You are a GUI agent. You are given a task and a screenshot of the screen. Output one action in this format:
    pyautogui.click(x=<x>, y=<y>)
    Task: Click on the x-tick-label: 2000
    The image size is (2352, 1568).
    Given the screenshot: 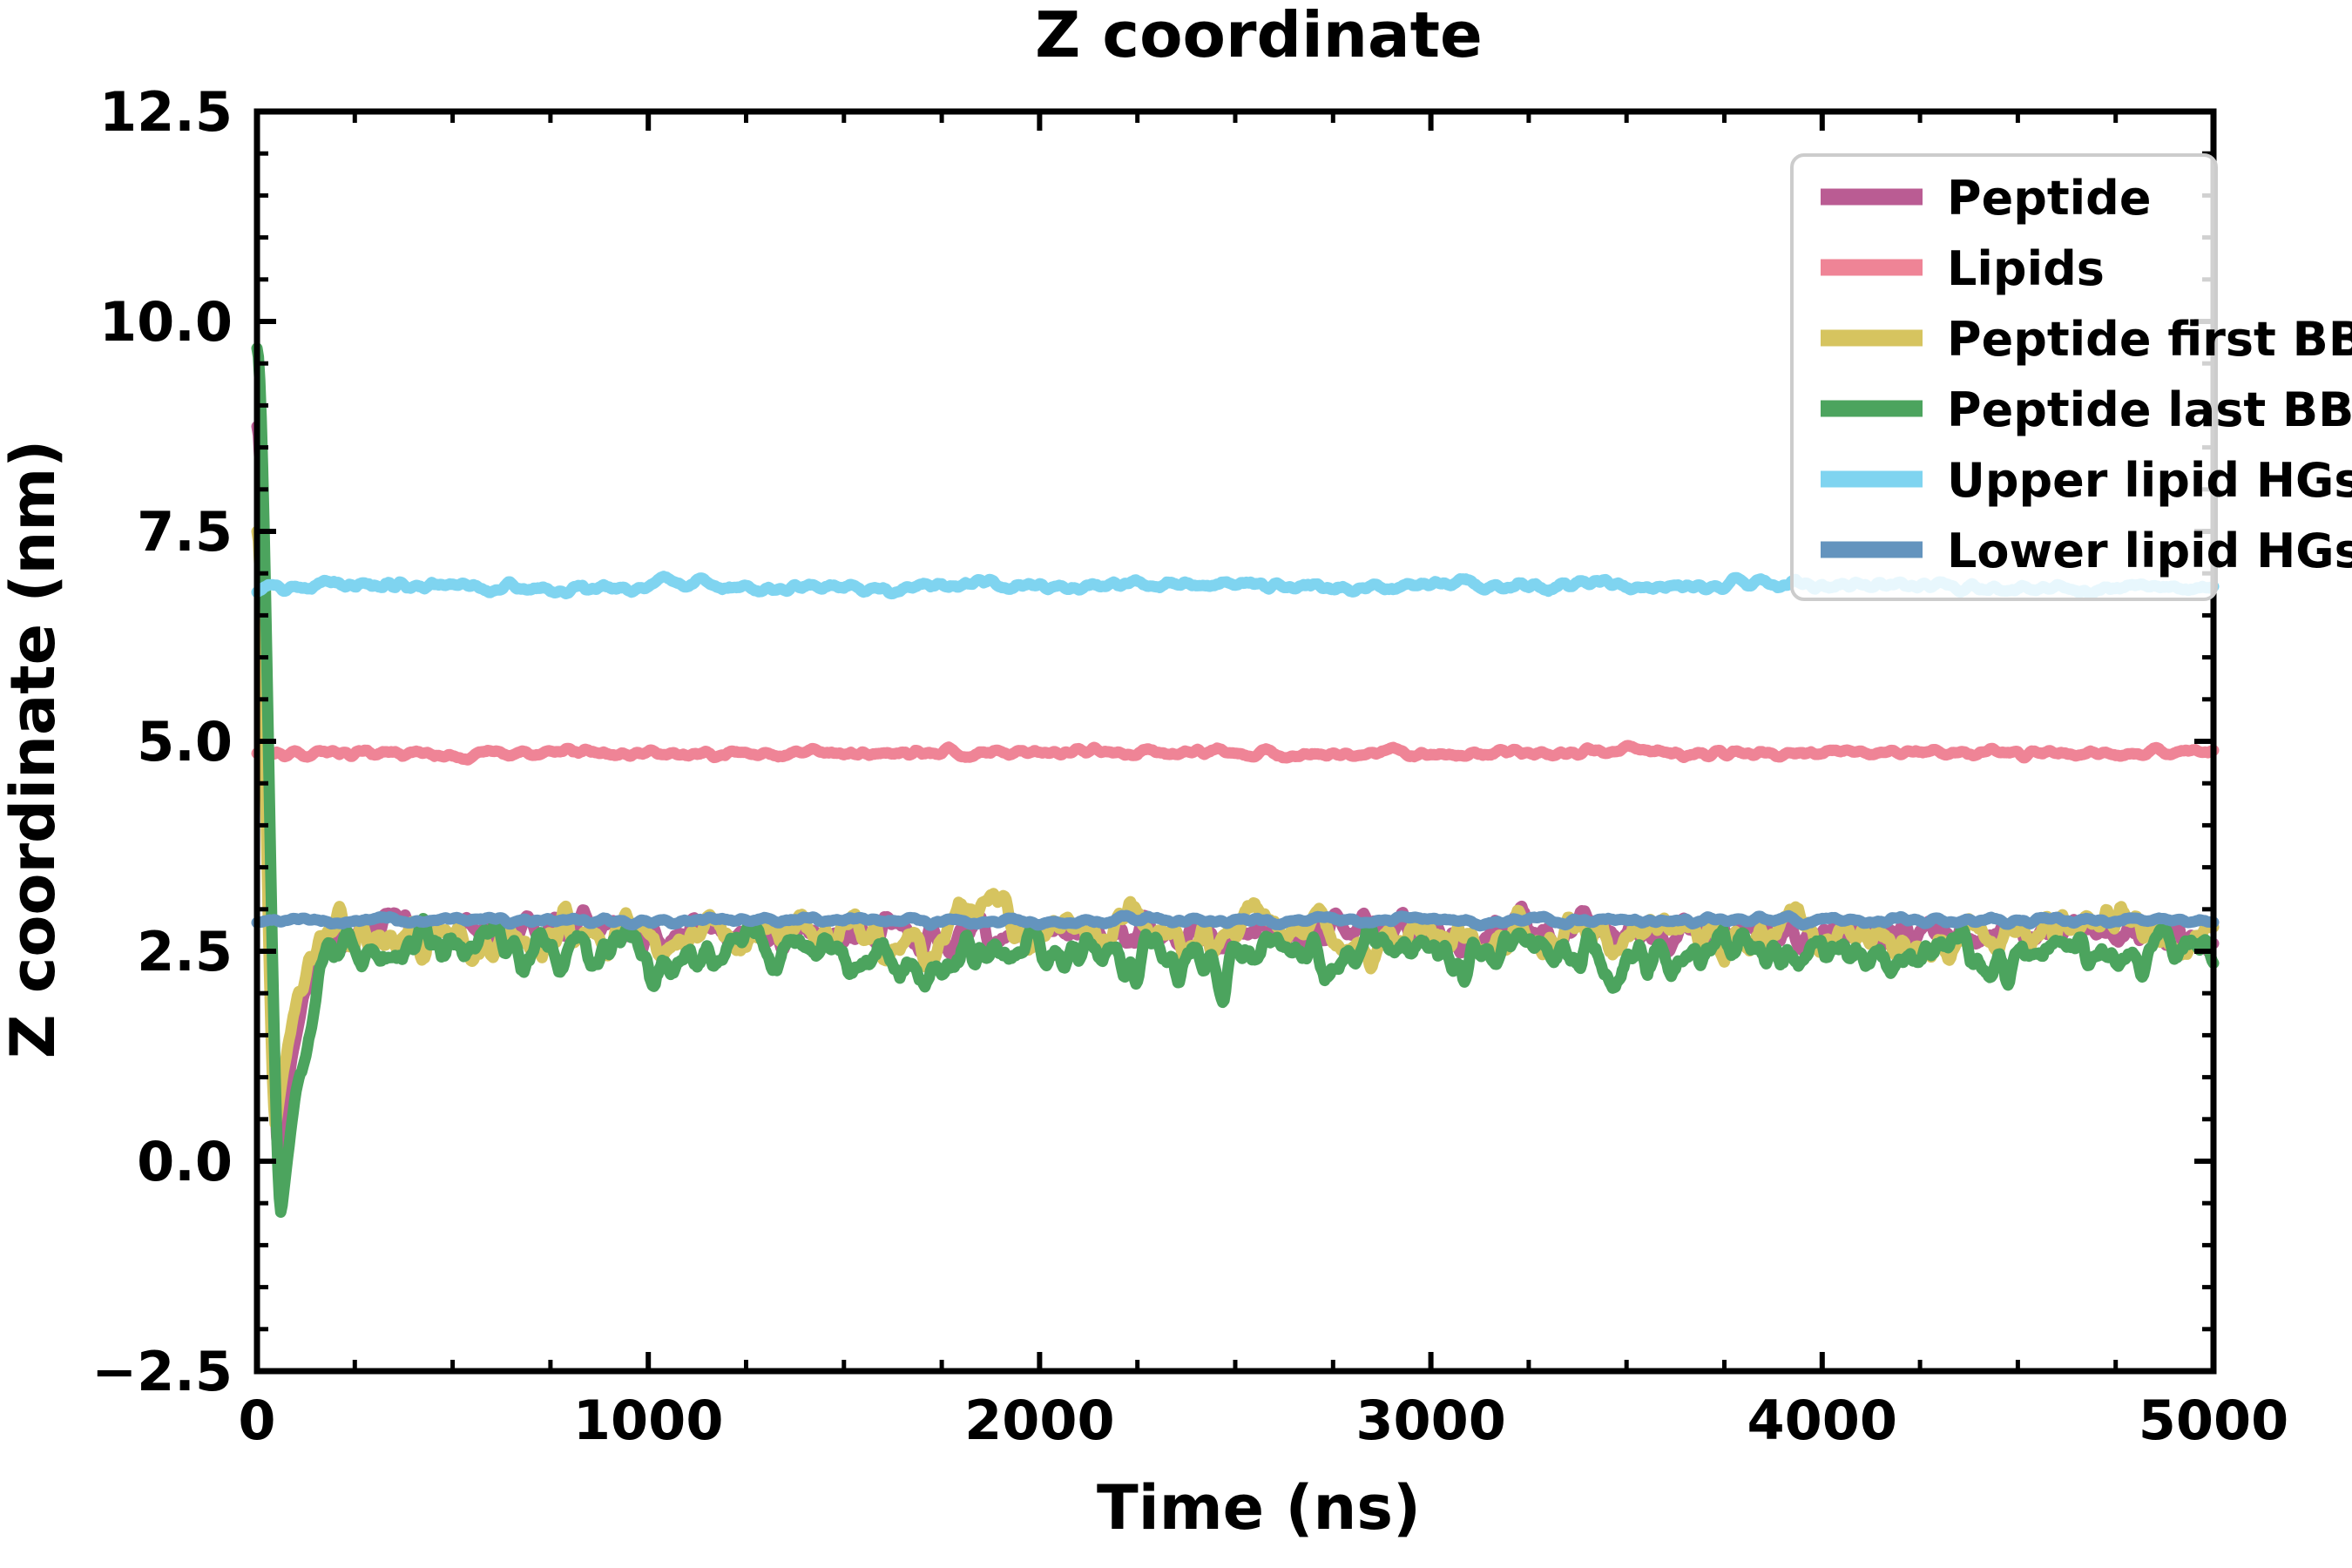 What is the action you would take?
    pyautogui.click(x=1039, y=1420)
    